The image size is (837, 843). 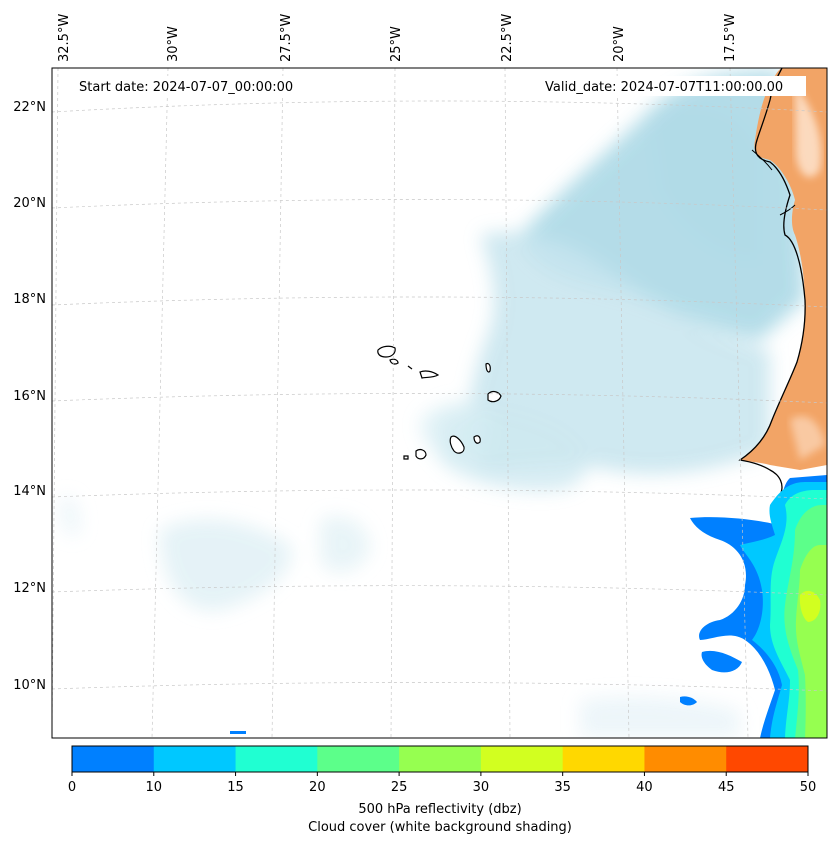 I want to click on colorbar: 0 10 15 20 25 30 35 40 45 50, so click(x=442, y=770).